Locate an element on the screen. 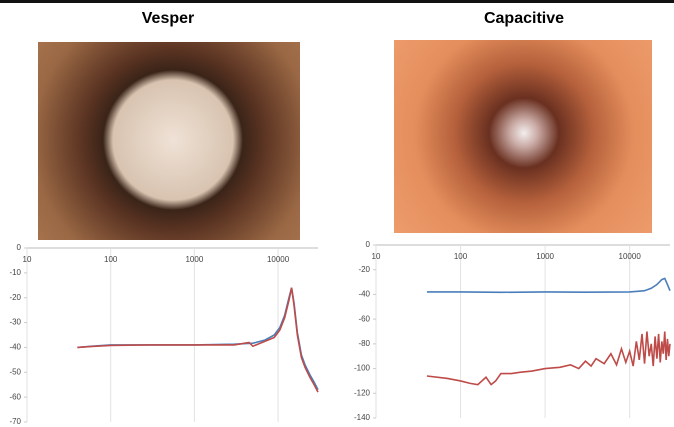 This screenshot has height=427, width=674. y-tick-label: -10 is located at coordinates (15, 272).